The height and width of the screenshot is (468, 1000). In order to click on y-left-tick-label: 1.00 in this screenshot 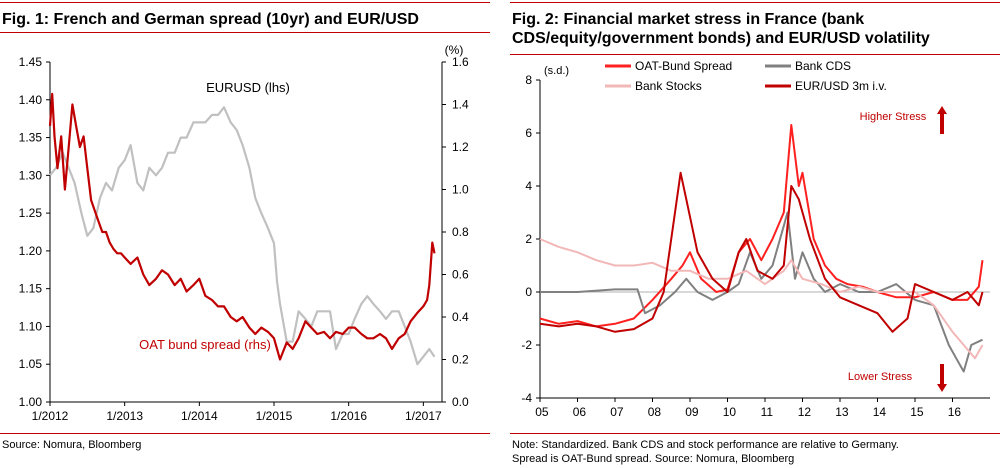, I will do `click(31, 402)`.